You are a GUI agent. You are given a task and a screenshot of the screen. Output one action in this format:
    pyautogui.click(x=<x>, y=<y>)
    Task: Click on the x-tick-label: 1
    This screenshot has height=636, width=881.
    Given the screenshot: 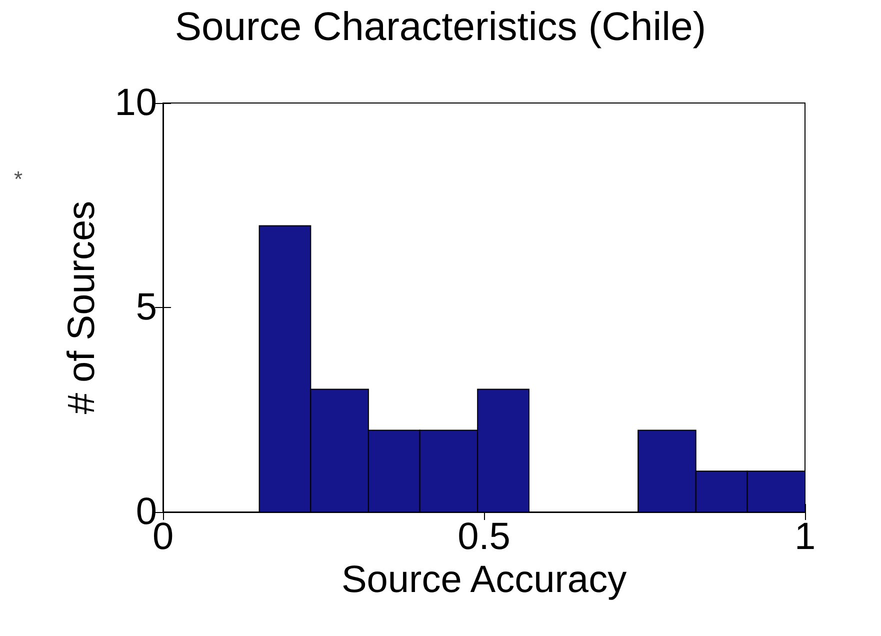 What is the action you would take?
    pyautogui.click(x=805, y=537)
    